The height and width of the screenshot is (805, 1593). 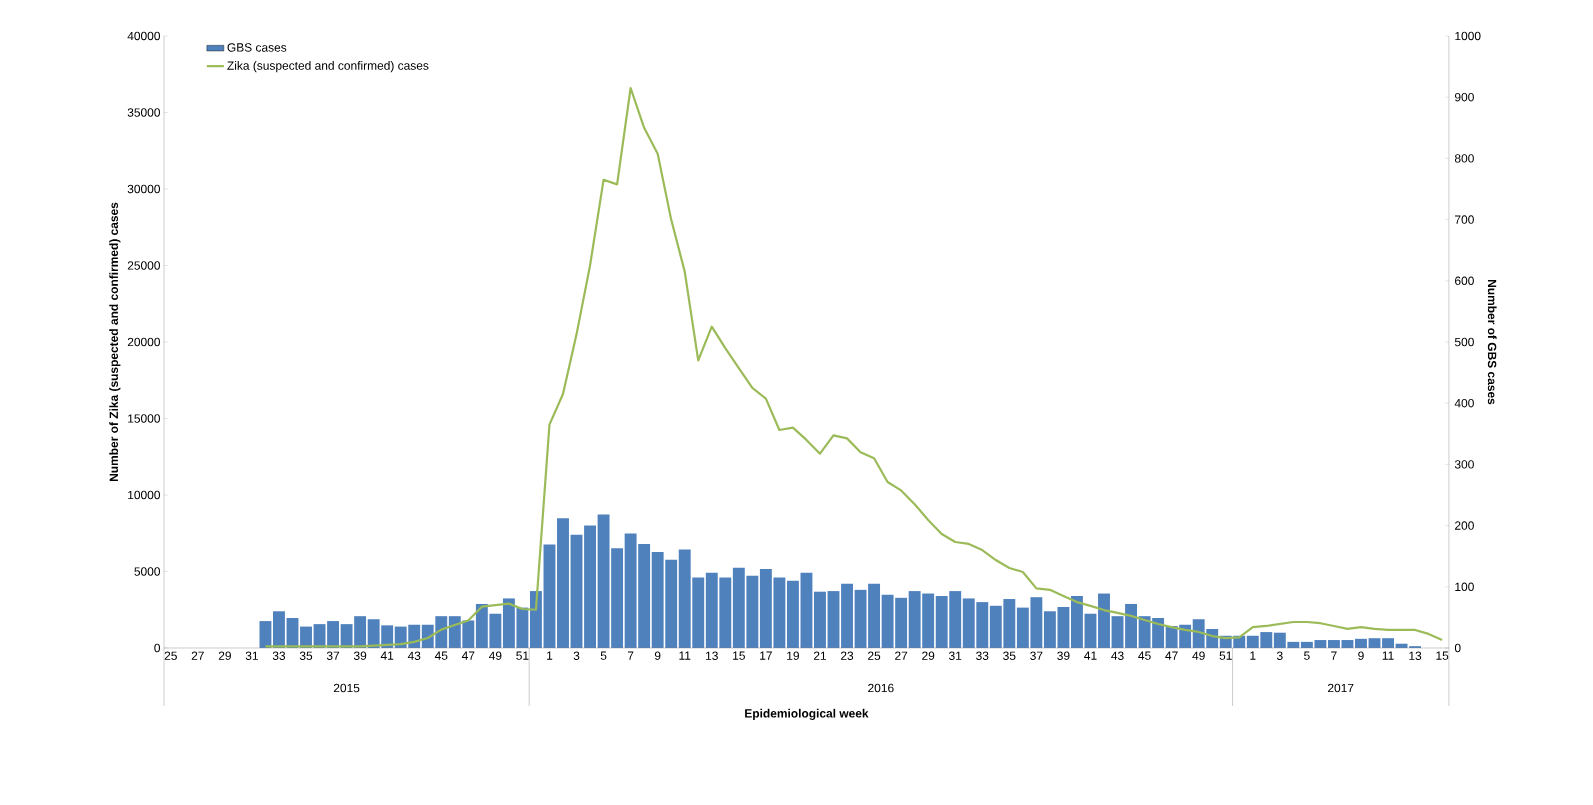 I want to click on y2-tick-label: 500, so click(x=1464, y=342).